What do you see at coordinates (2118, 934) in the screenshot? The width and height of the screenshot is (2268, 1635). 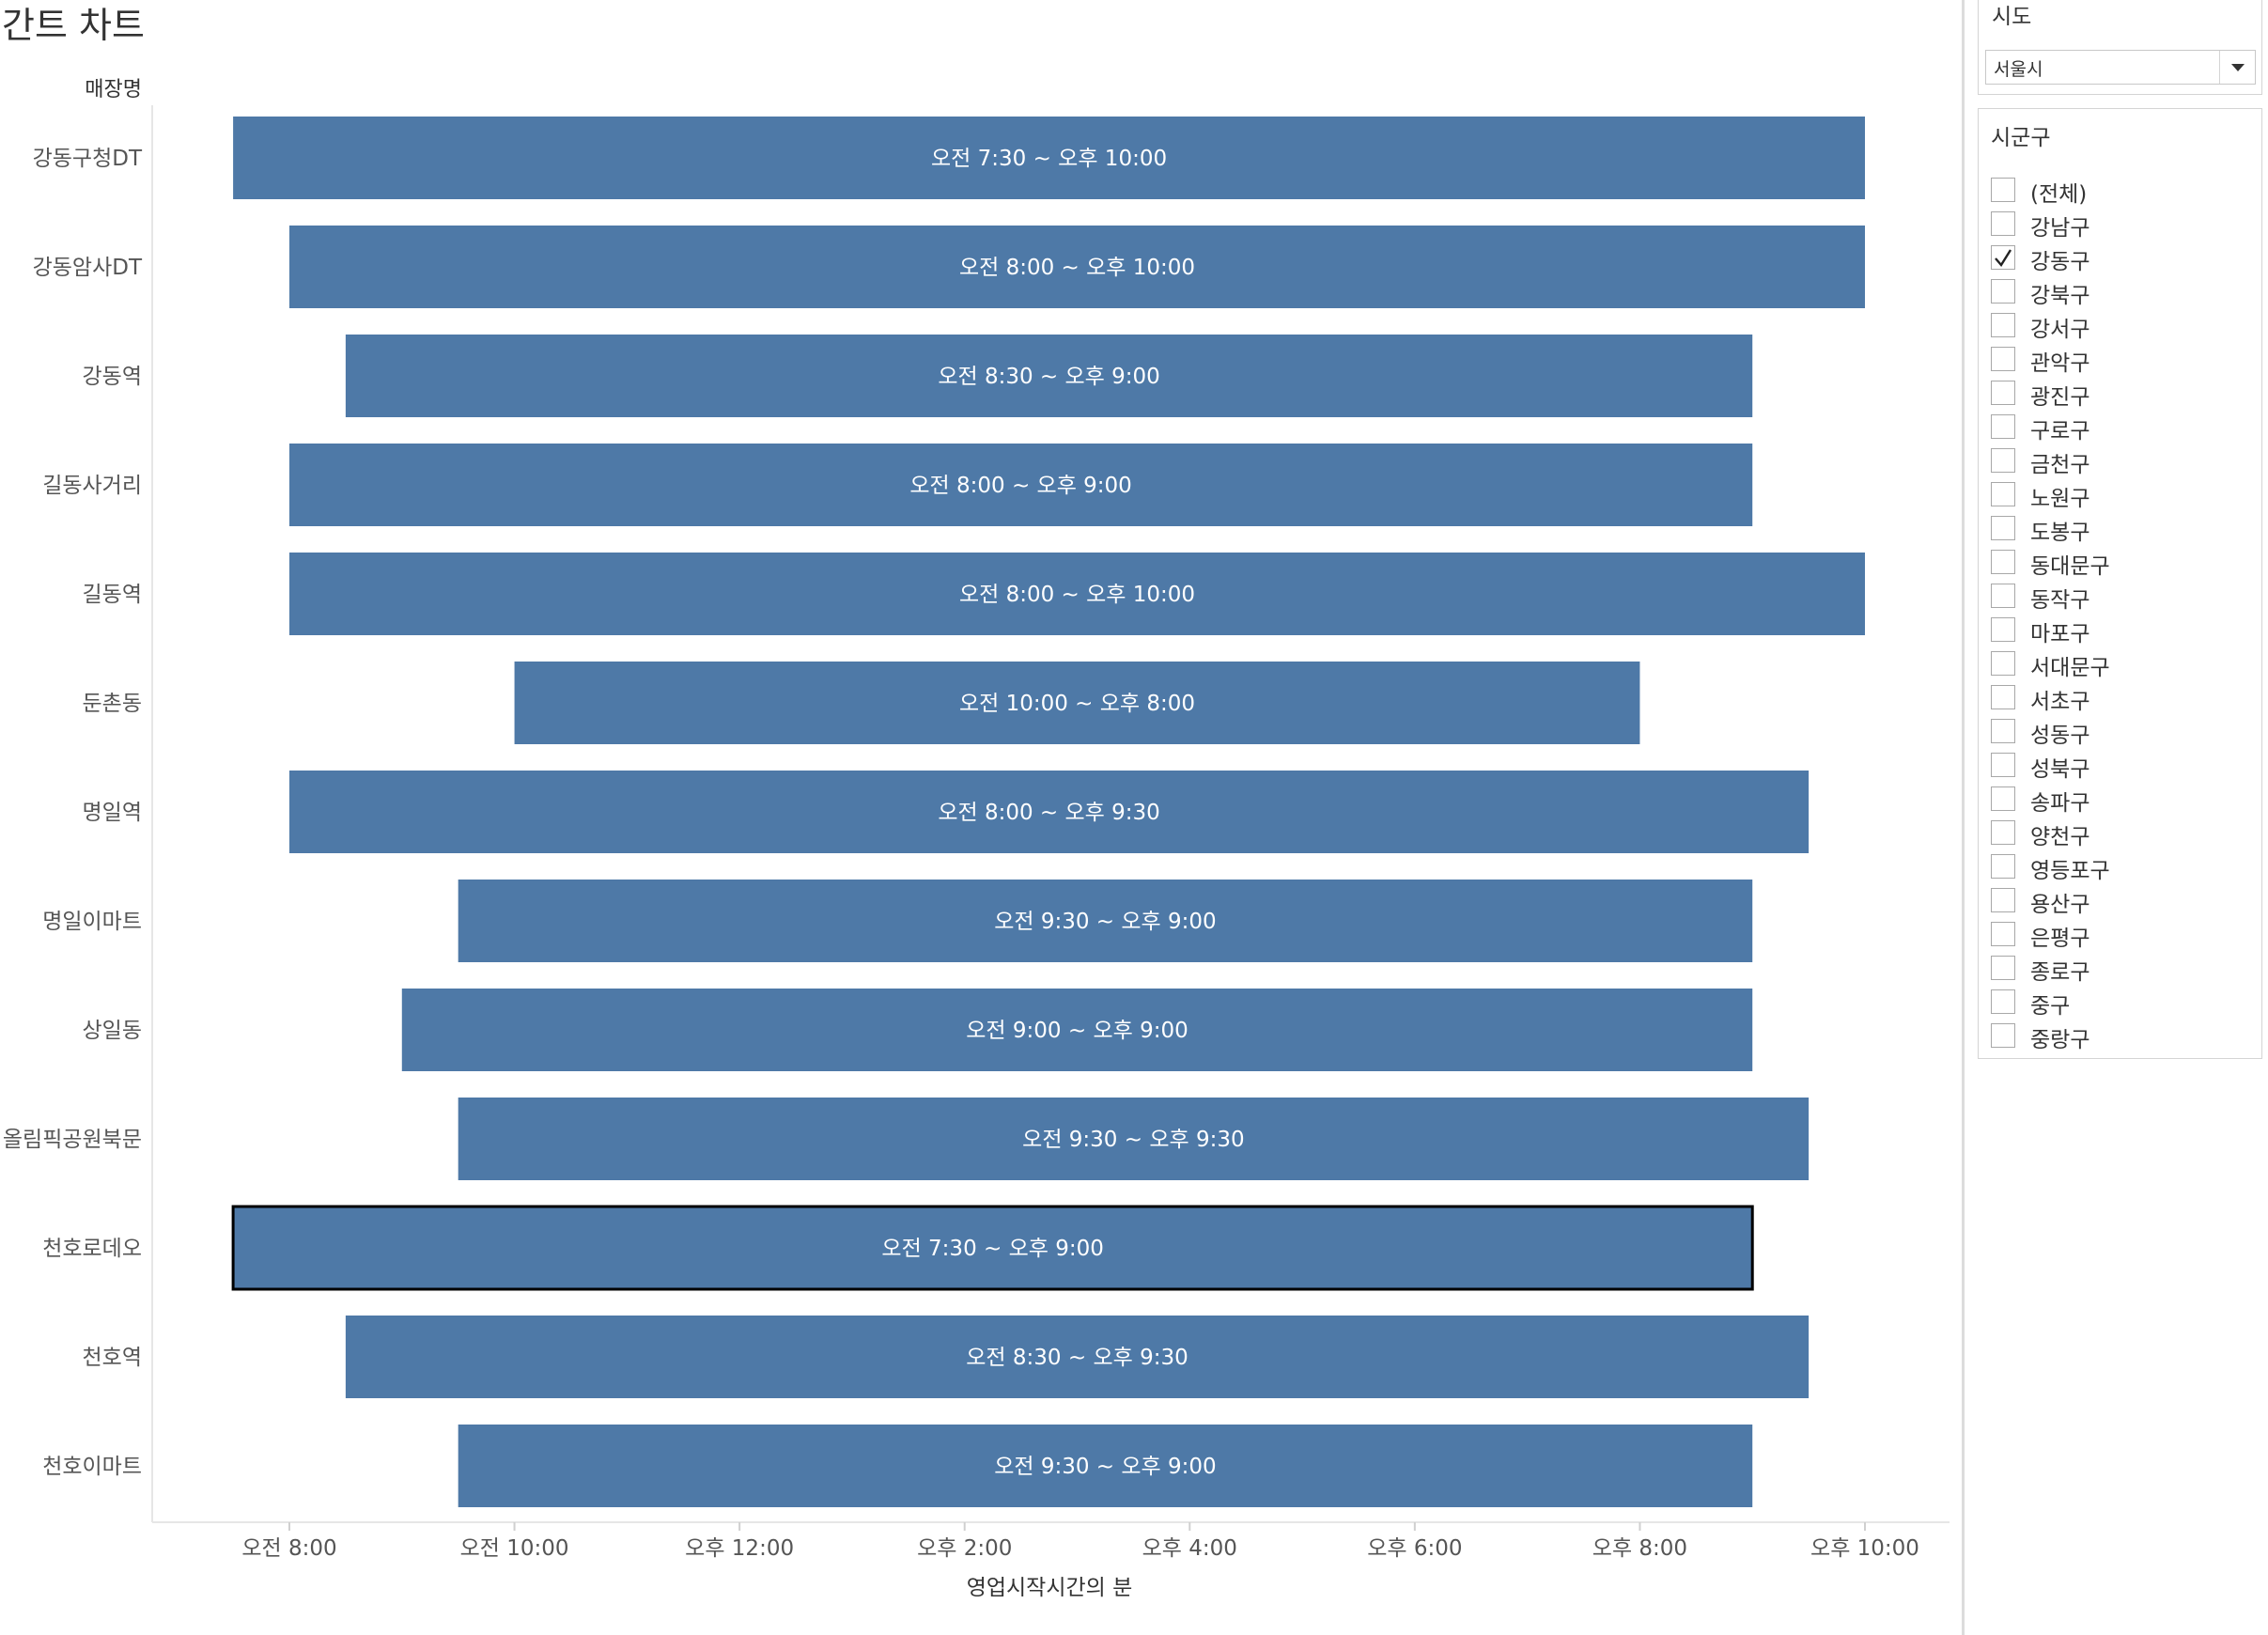 I see `sigungu-option: 은평구` at bounding box center [2118, 934].